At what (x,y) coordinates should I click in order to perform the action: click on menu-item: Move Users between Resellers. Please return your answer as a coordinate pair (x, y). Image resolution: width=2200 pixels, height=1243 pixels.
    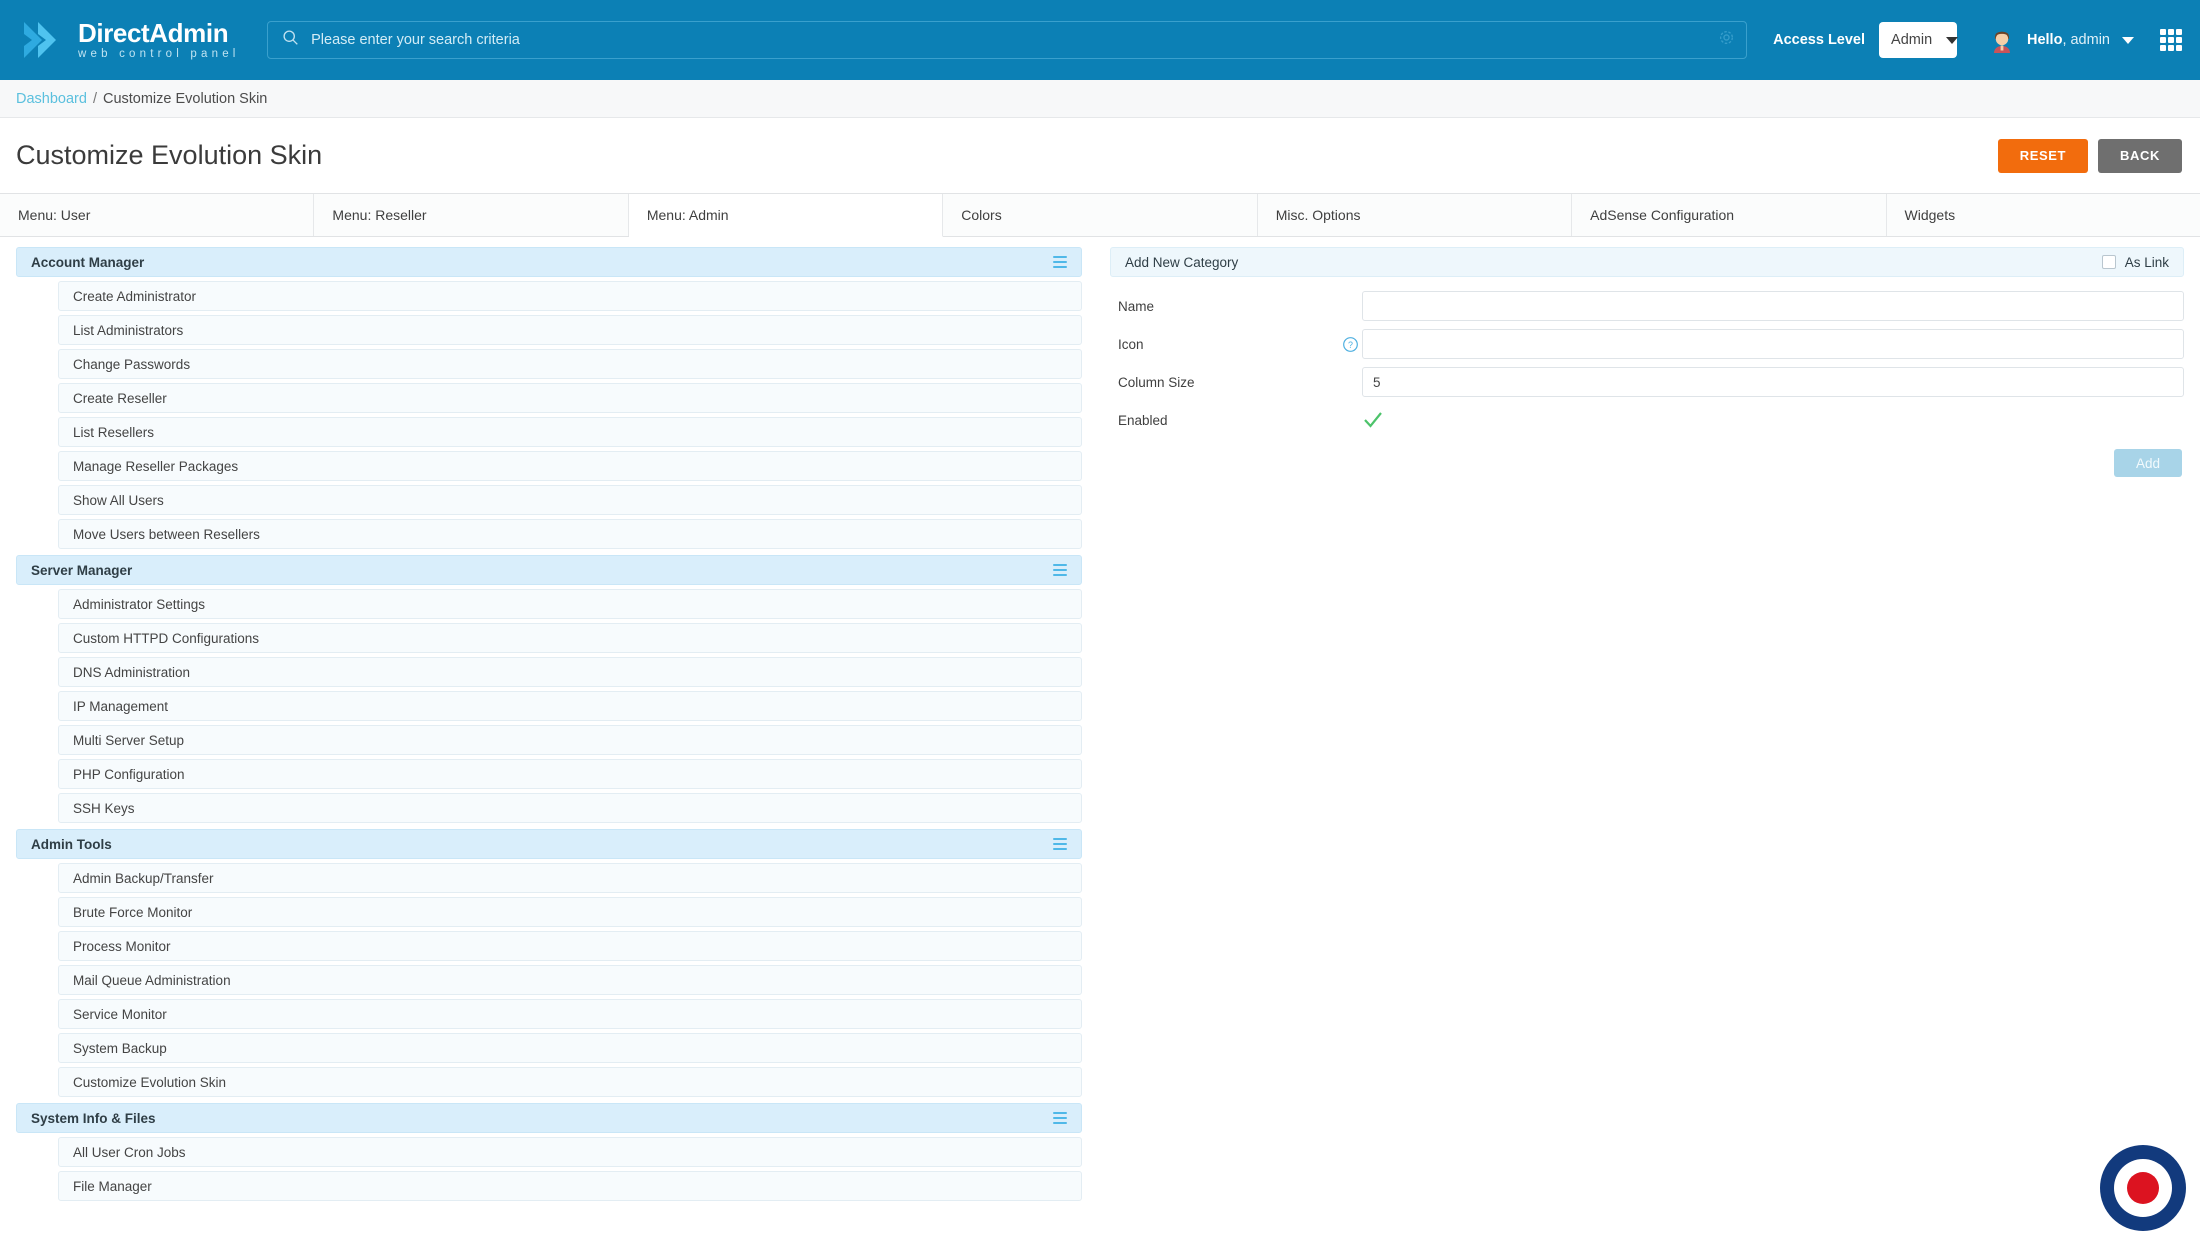
    Looking at the image, I should click on (570, 534).